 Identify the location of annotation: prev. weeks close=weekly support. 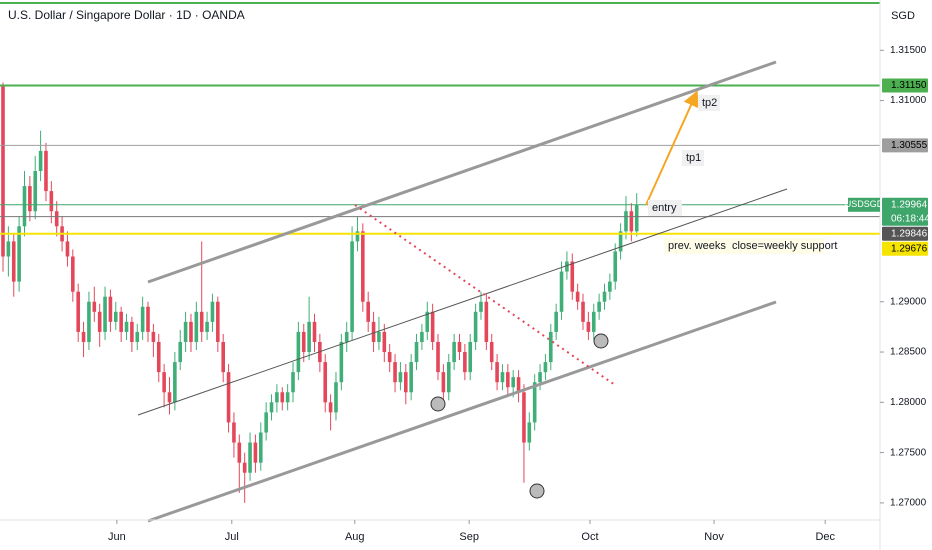
(752, 246).